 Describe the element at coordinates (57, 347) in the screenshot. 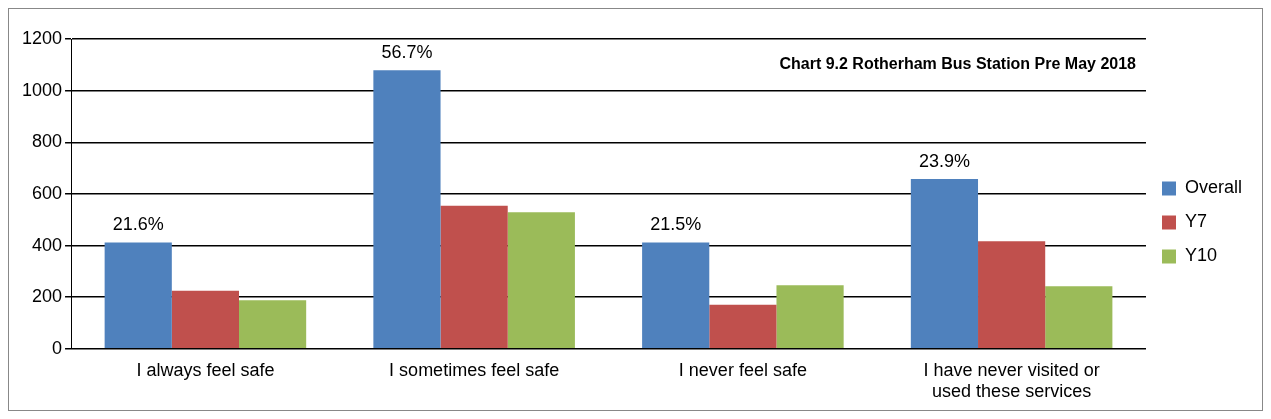

I see `y-tick-label: 0` at that location.